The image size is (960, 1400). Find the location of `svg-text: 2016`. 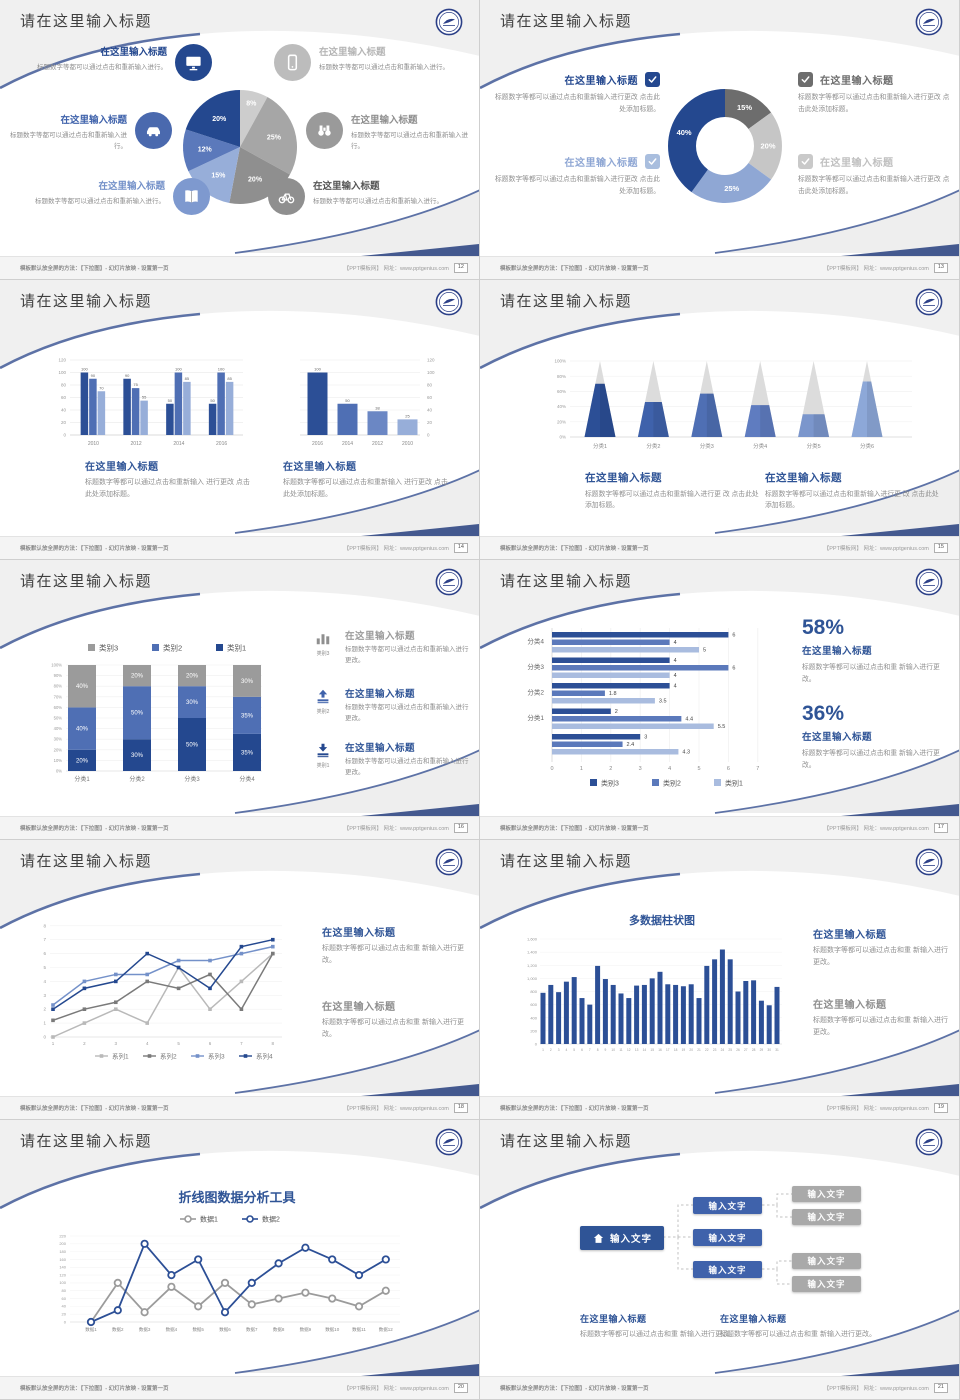

svg-text: 2016 is located at coordinates (221, 444).